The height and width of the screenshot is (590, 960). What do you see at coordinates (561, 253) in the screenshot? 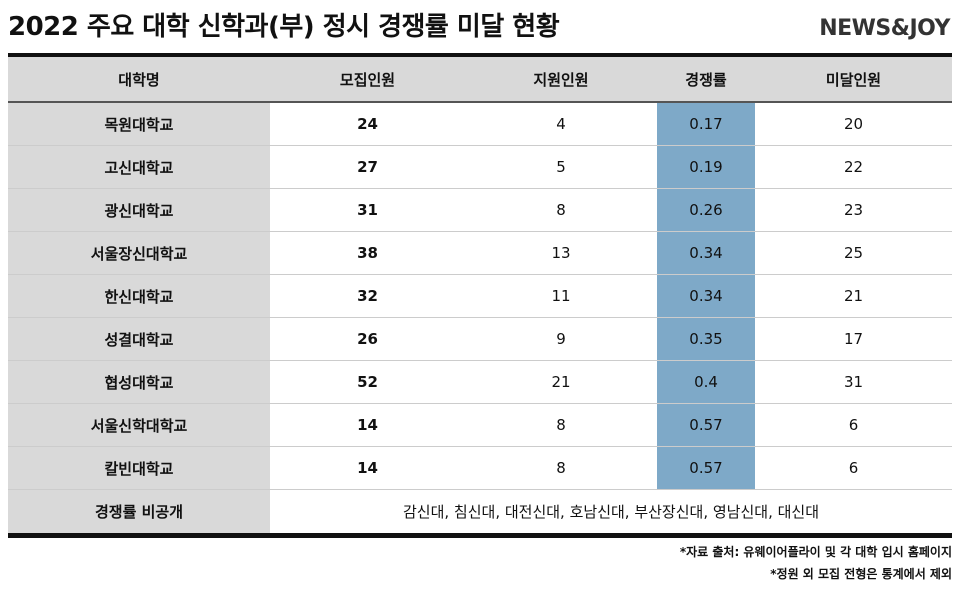
I see `table-cell: 13` at bounding box center [561, 253].